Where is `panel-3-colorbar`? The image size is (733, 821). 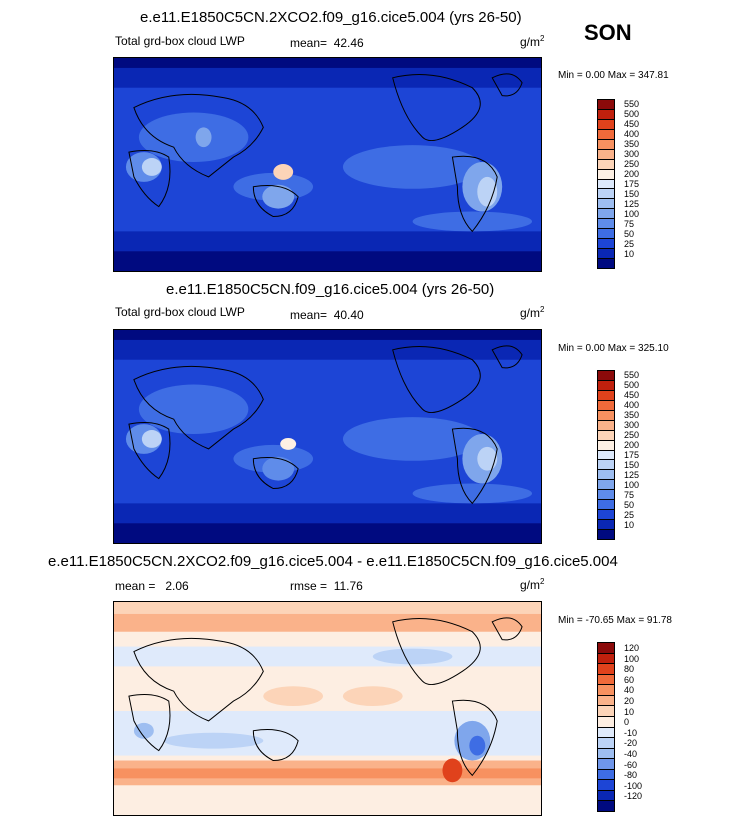
panel-3-colorbar is located at coordinates (606, 727).